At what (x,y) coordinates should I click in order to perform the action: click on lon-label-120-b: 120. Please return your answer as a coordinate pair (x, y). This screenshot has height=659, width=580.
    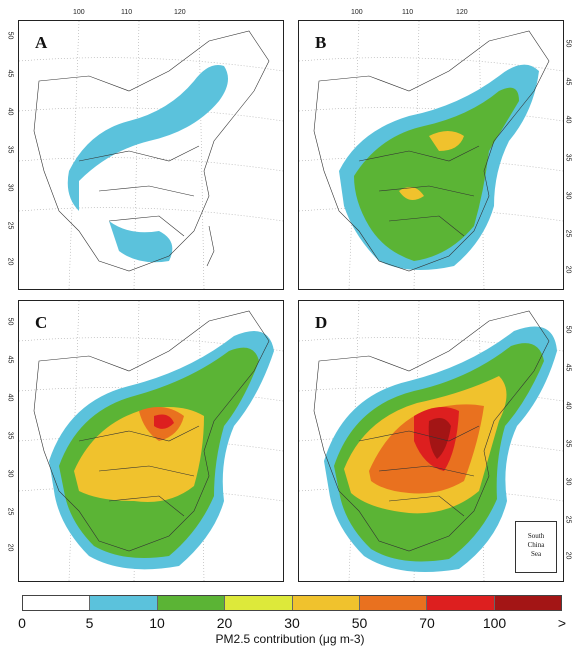
    Looking at the image, I should click on (462, 12).